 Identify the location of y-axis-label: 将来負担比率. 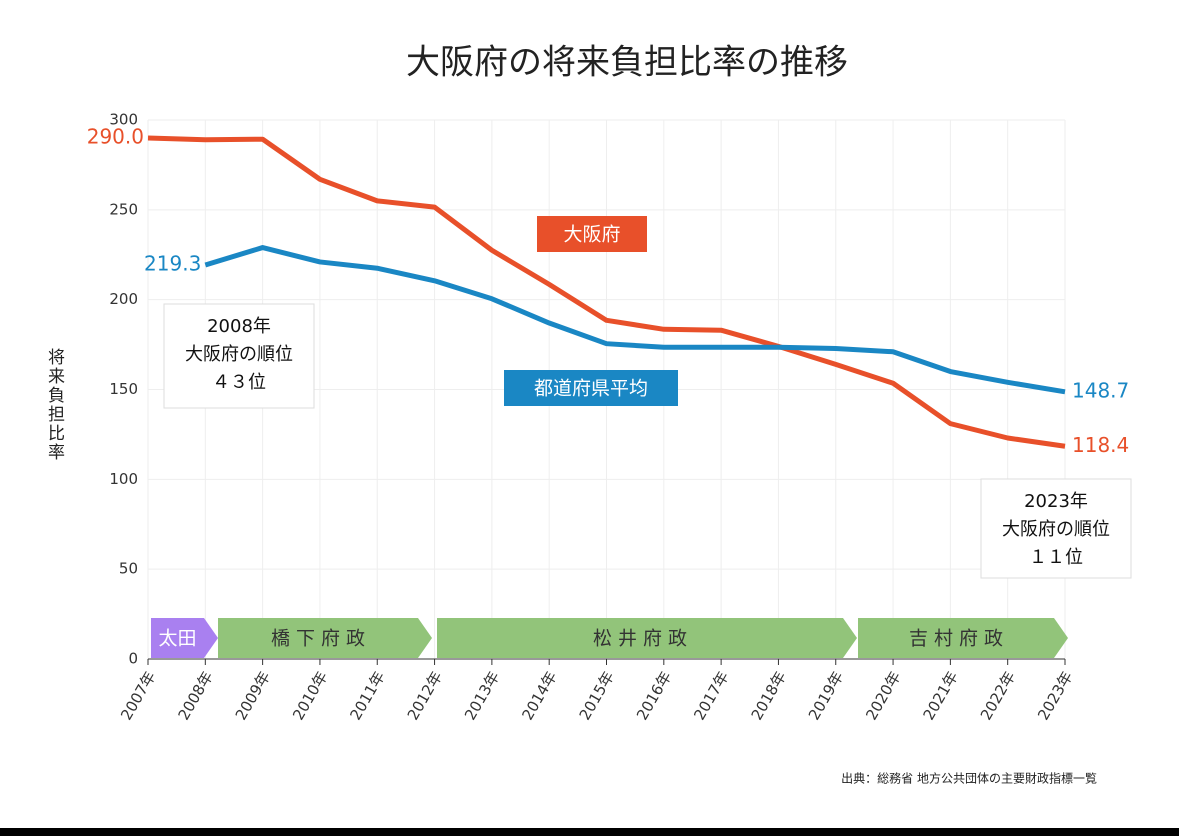
(54, 405).